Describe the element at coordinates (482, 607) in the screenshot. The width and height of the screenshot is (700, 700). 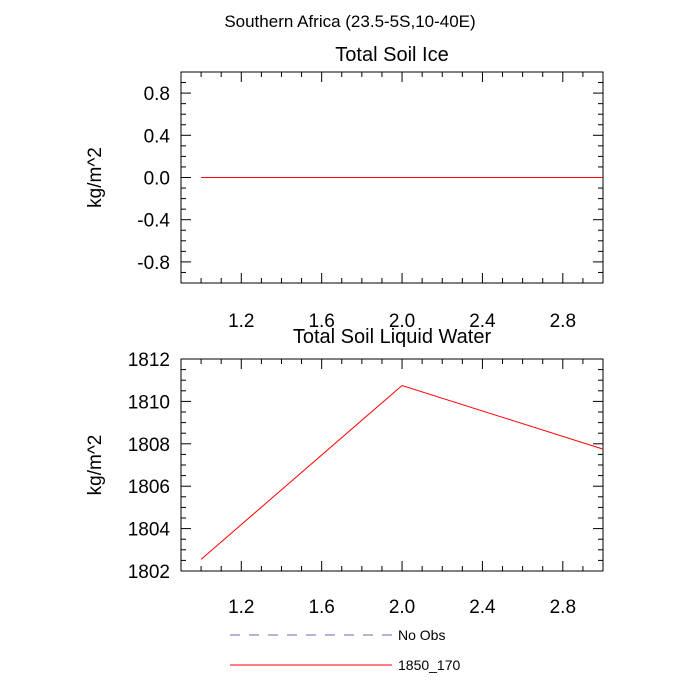
I see `chart-1-x-tick-label: 2.4` at that location.